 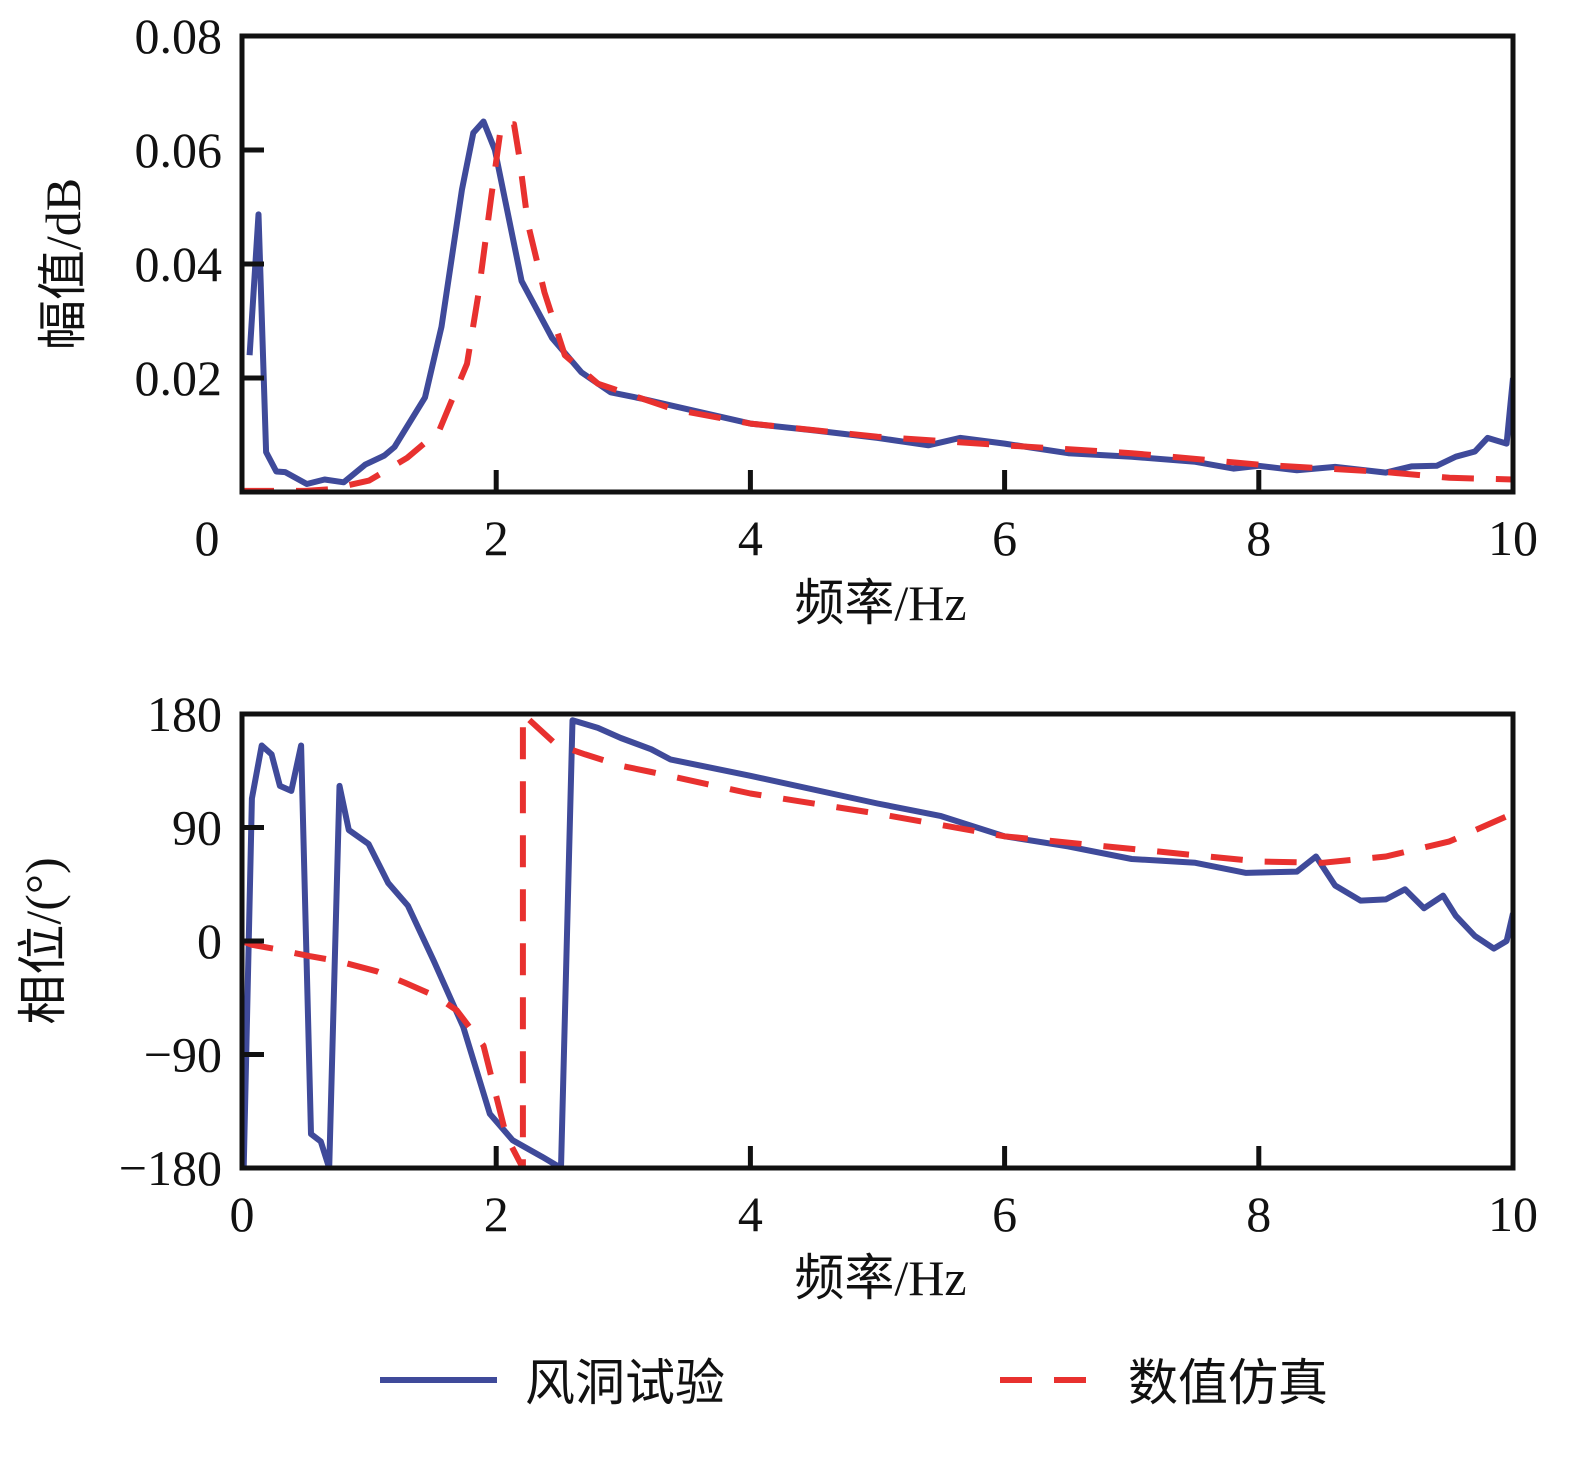 I want to click on y-tick-label: 0.08, so click(x=179, y=36).